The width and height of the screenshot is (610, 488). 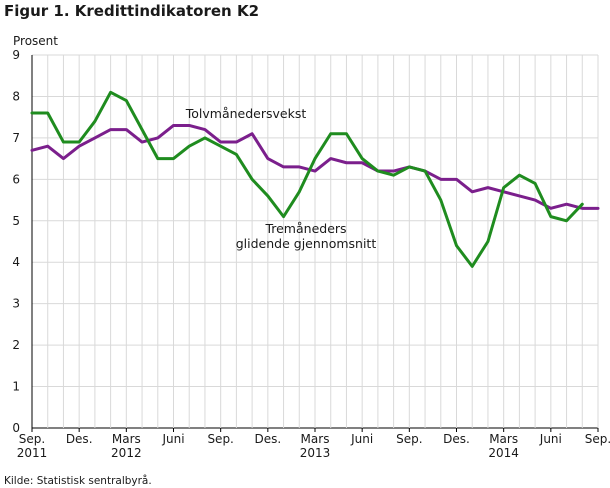 I want to click on y-tick-label: 7, so click(x=16, y=138).